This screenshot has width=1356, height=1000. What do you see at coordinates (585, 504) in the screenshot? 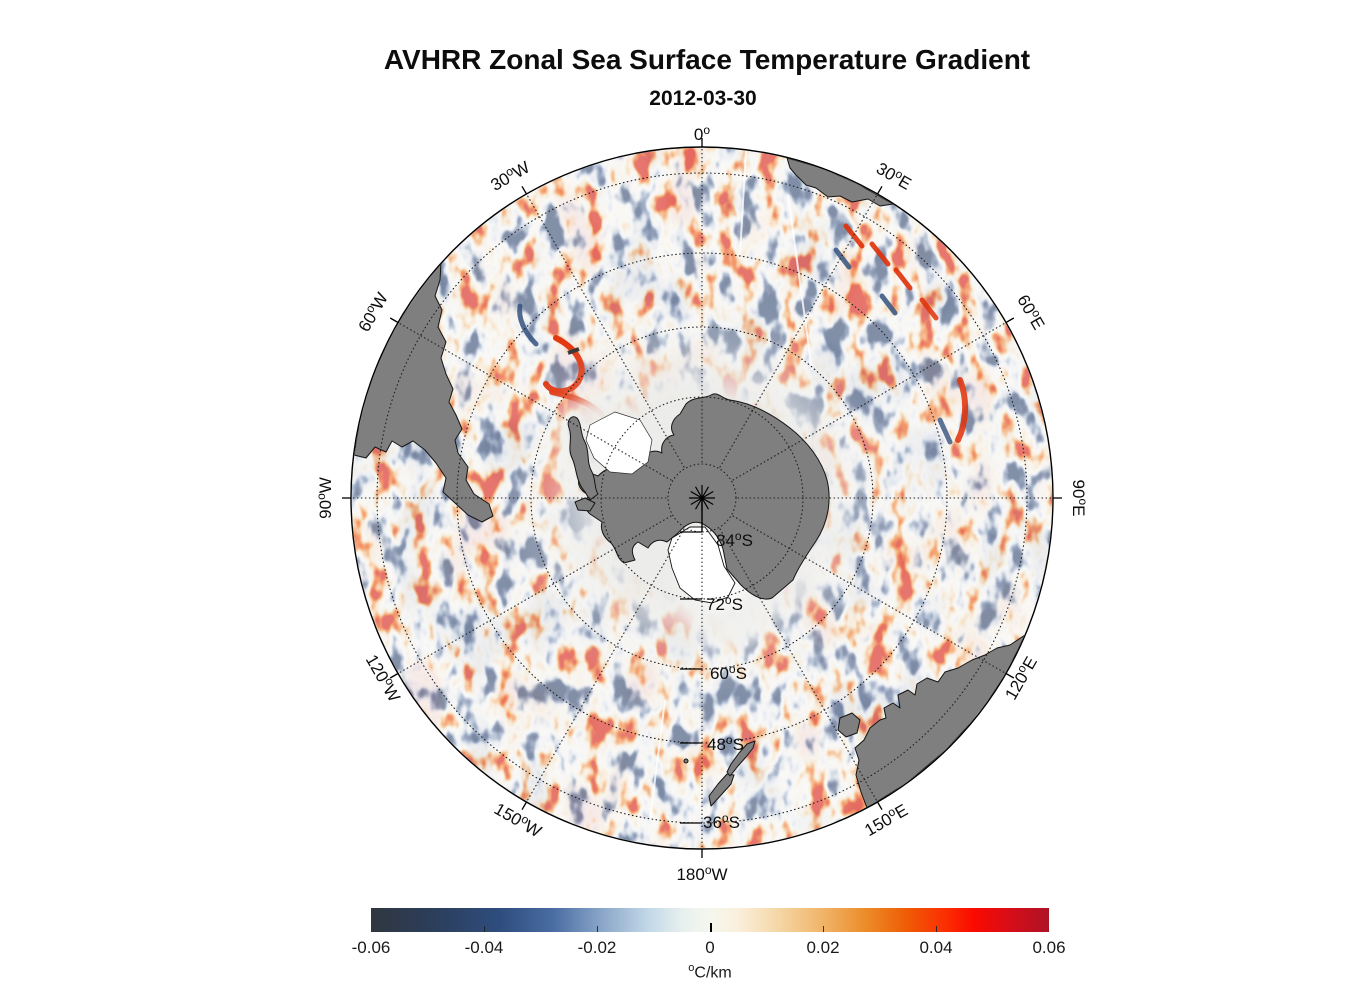
I see `falkland-islands` at bounding box center [585, 504].